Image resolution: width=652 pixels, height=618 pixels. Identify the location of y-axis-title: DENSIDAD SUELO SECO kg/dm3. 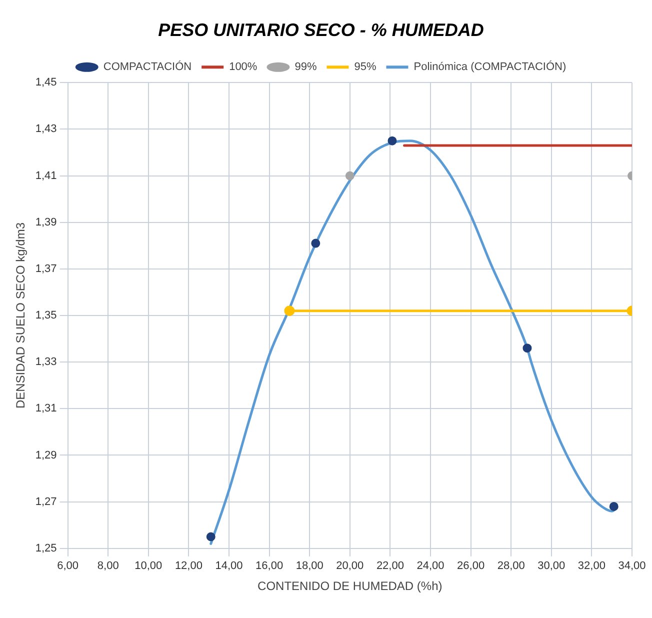
(21, 315).